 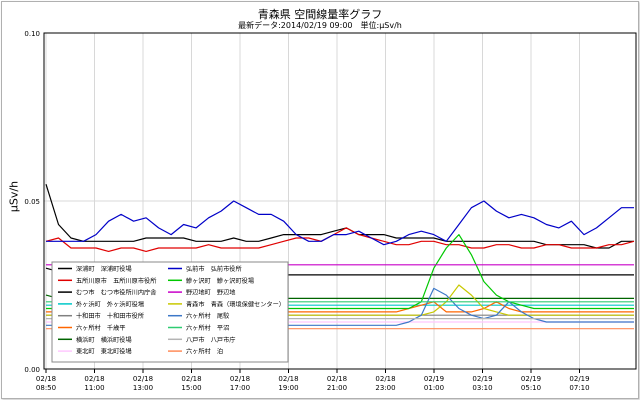 What do you see at coordinates (337, 388) in the screenshot?
I see `x-tick-time: 21:00` at bounding box center [337, 388].